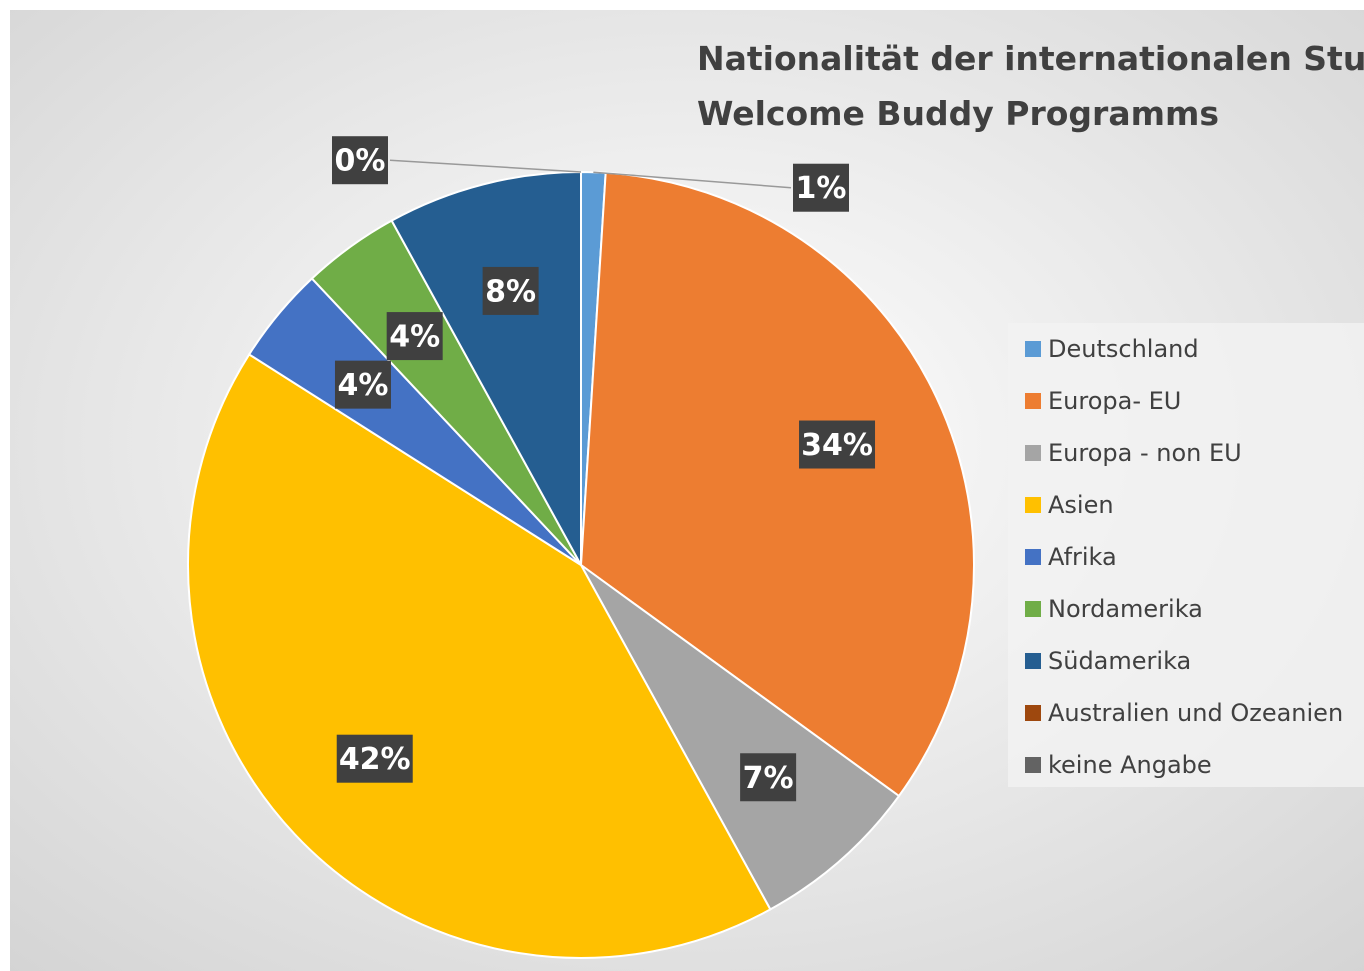  I want to click on data-label: 1%, so click(821, 188).